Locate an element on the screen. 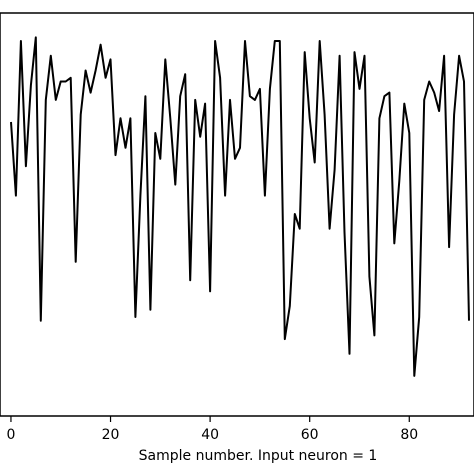 Image resolution: width=474 pixels, height=474 pixels. x-tick-label: 80 is located at coordinates (409, 435).